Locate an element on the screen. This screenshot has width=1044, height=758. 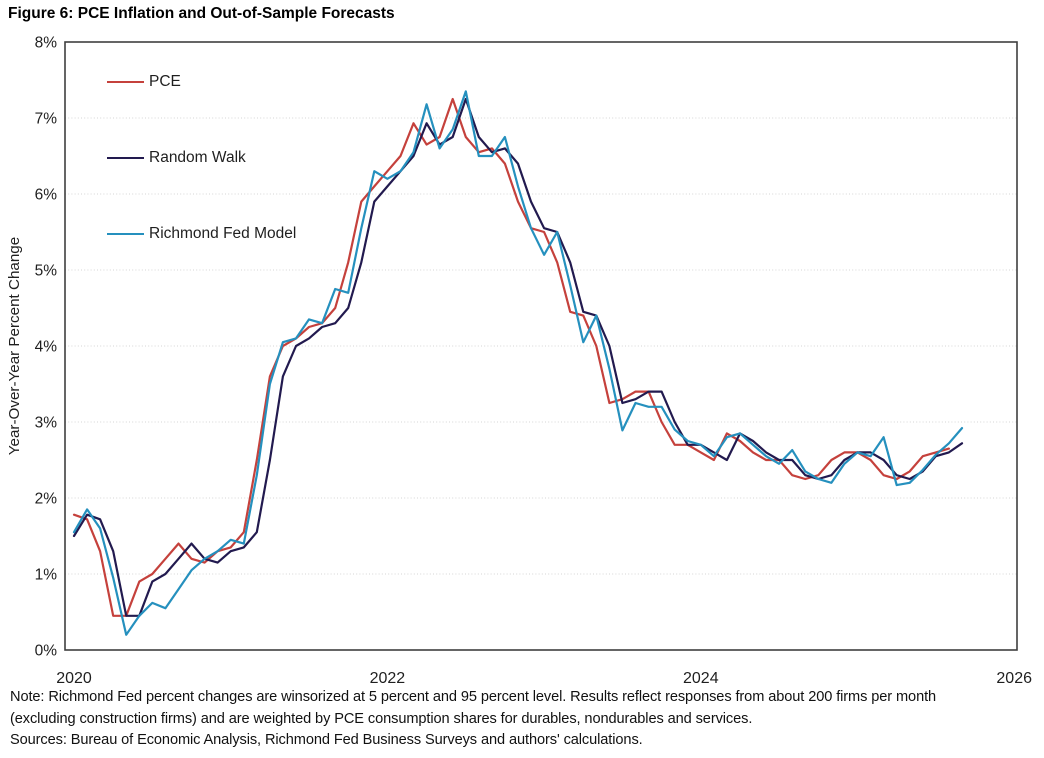
y-tick-label: 5% is located at coordinates (46, 271).